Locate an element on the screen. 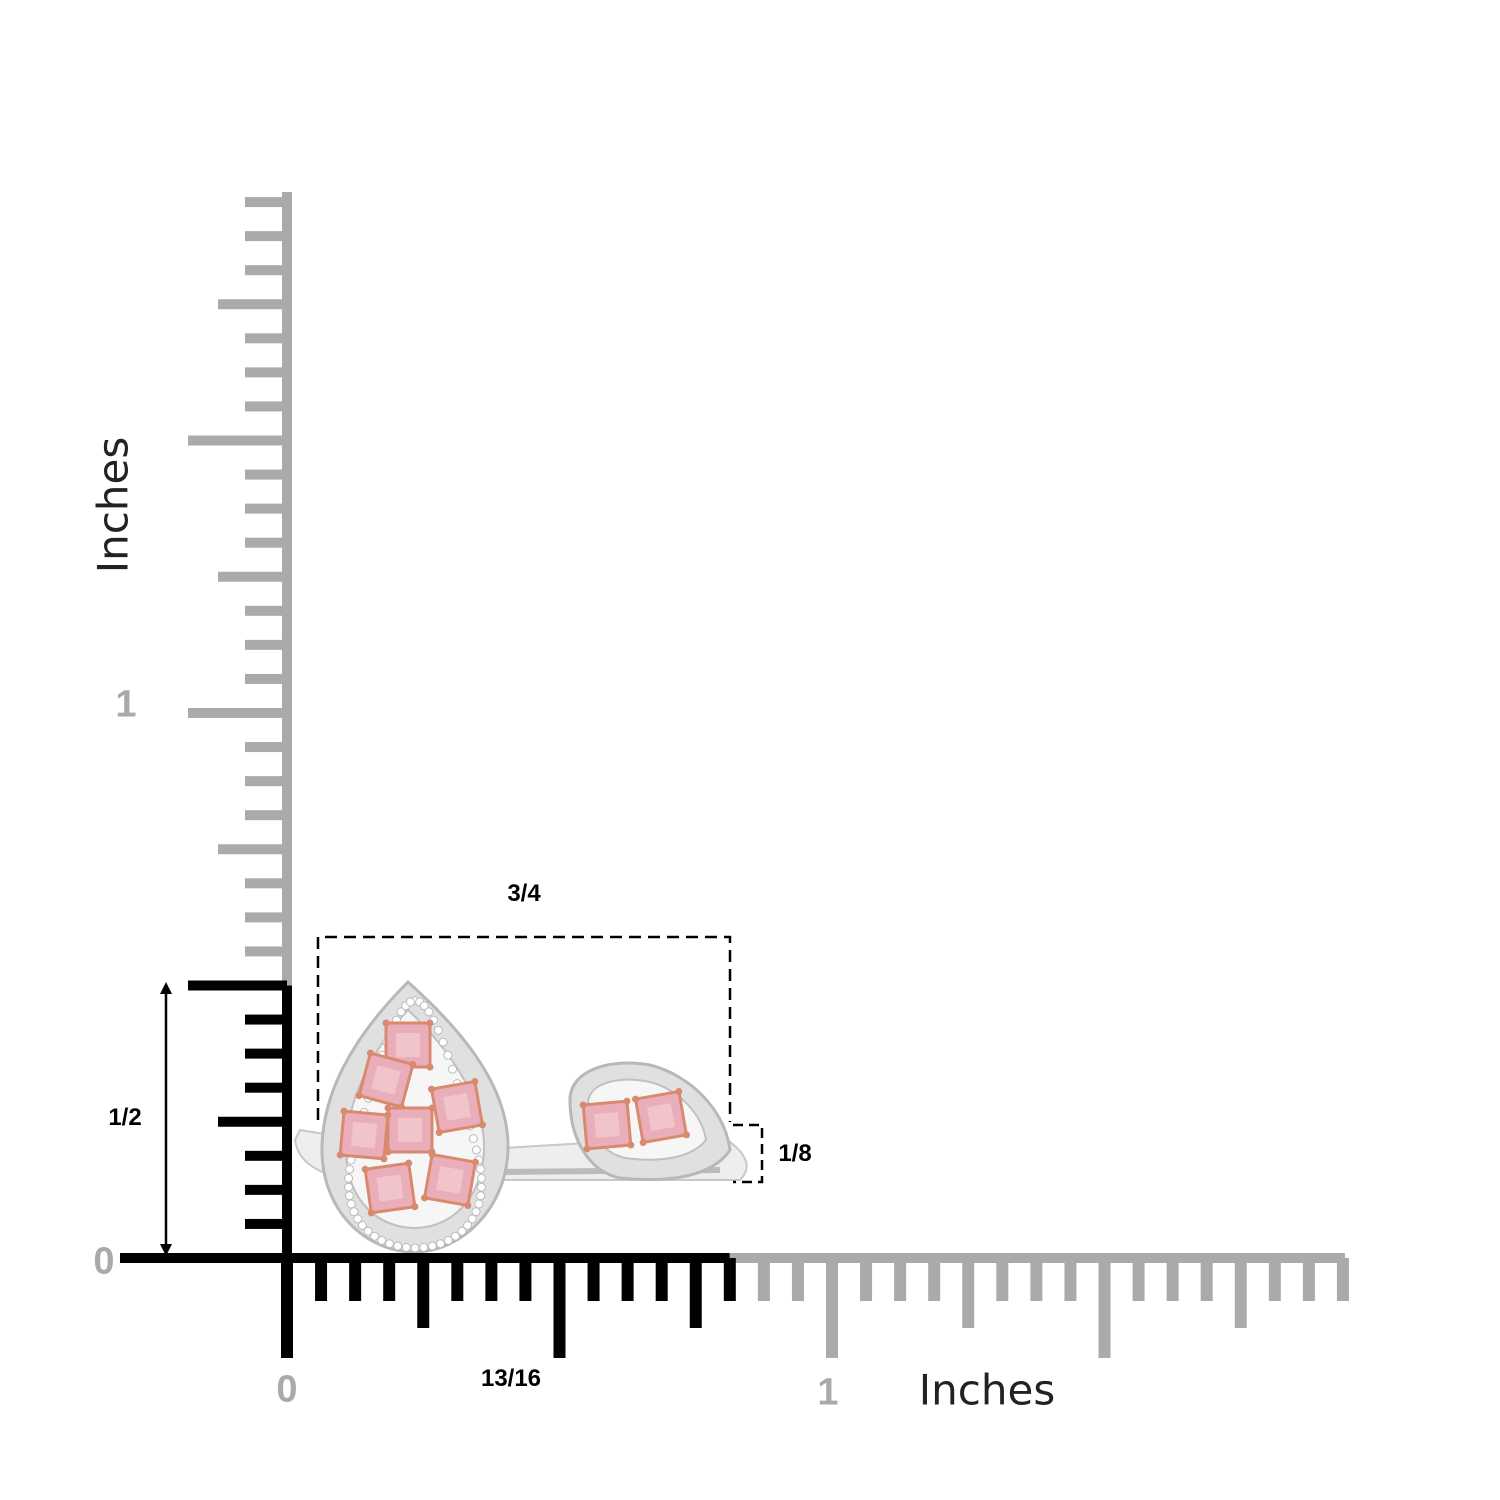  vertical-ruler-bar is located at coordinates (287, 589).